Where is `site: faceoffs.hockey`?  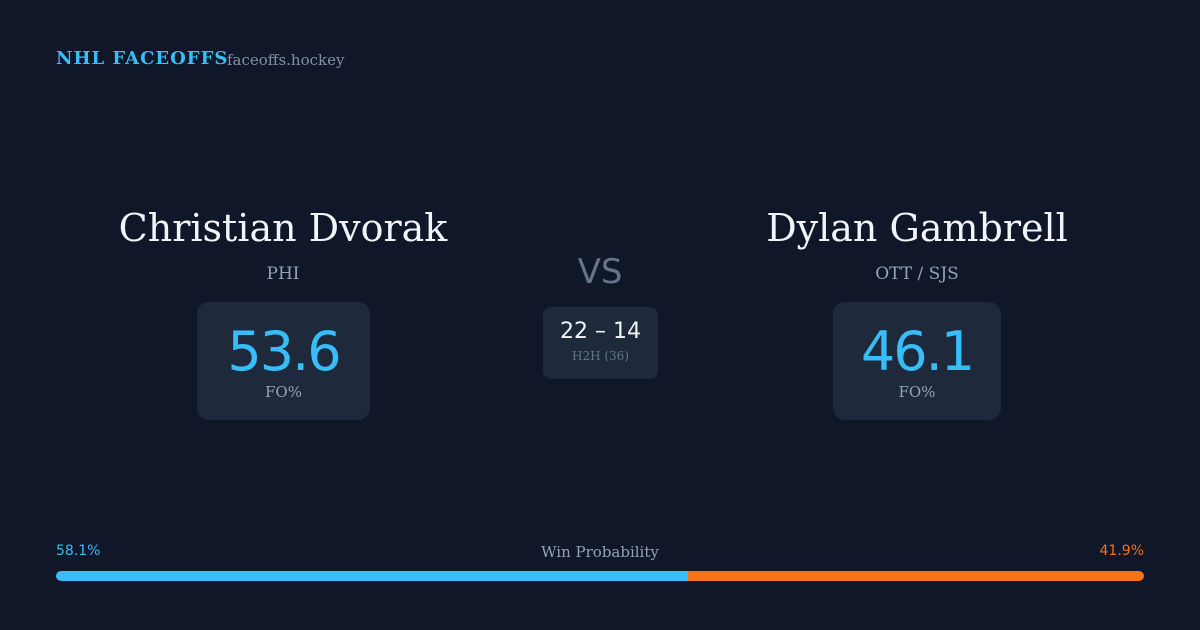 site: faceoffs.hockey is located at coordinates (286, 60).